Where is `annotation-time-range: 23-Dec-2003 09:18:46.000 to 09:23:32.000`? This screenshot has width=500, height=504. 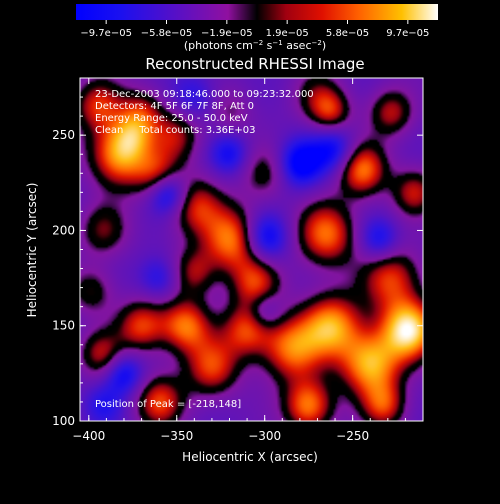 annotation-time-range: 23-Dec-2003 09:18:46.000 to 09:23:32.000 is located at coordinates (204, 94).